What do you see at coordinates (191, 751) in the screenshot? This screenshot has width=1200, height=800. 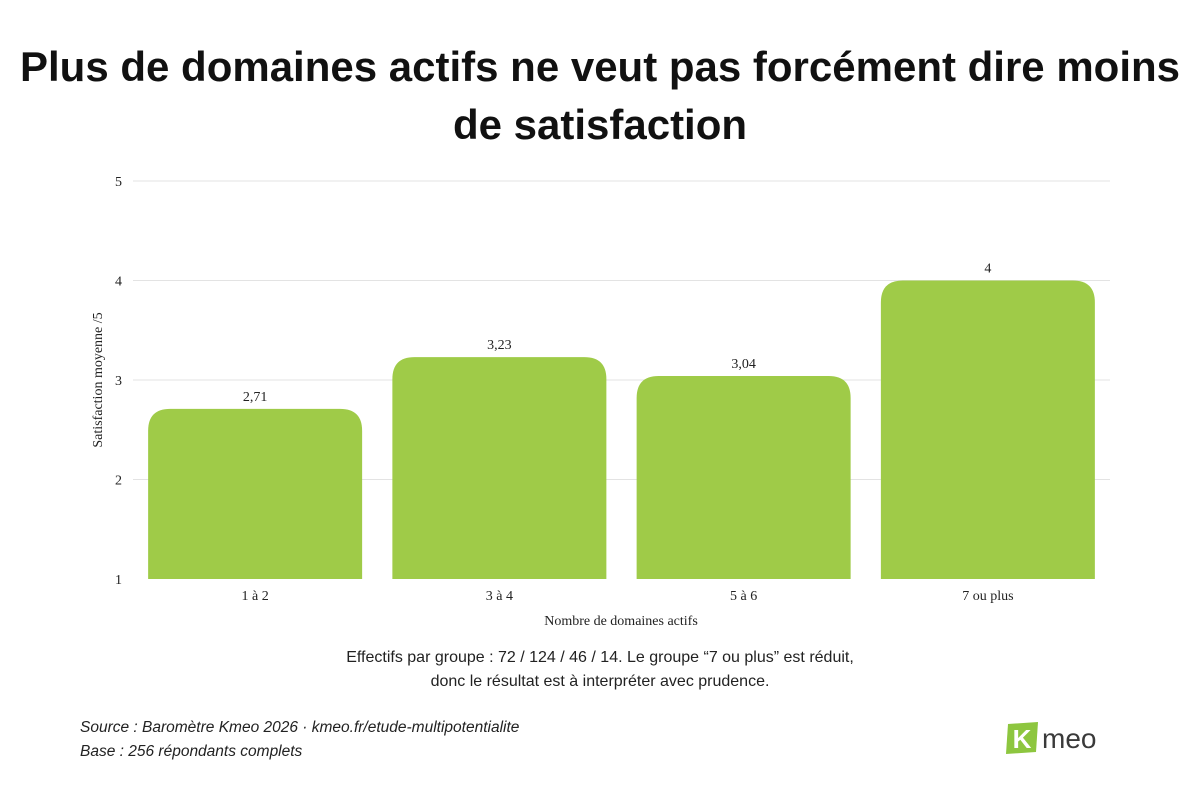 I see `base-line: Base : 256 répondants complets` at bounding box center [191, 751].